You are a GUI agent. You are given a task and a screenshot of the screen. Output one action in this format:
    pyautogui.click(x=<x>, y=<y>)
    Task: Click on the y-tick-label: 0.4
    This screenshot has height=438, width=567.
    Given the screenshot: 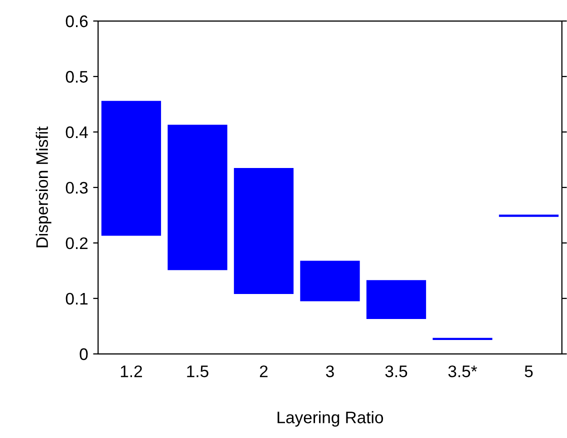 What is the action you would take?
    pyautogui.click(x=77, y=132)
    